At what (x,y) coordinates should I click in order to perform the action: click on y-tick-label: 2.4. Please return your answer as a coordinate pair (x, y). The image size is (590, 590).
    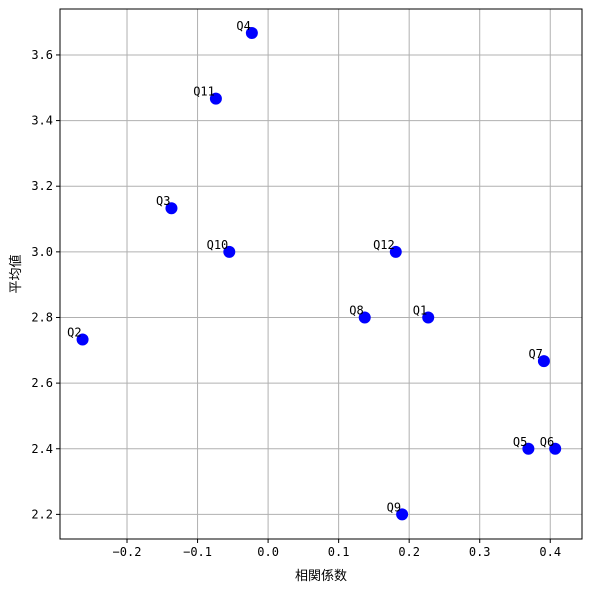
    Looking at the image, I should click on (42, 449).